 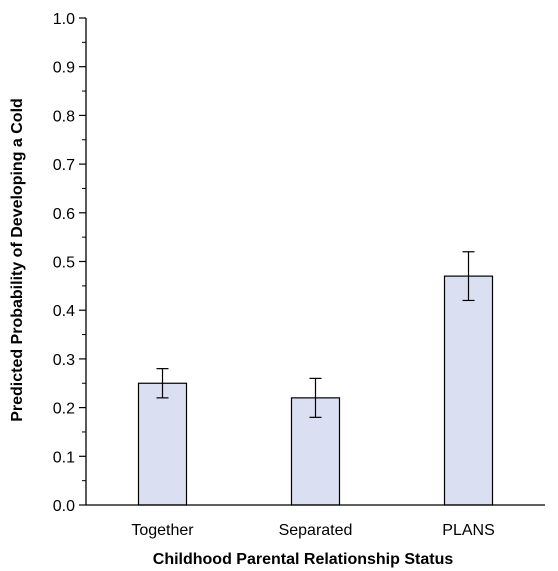 I want to click on y-tick-label: 0.4, so click(x=64, y=311).